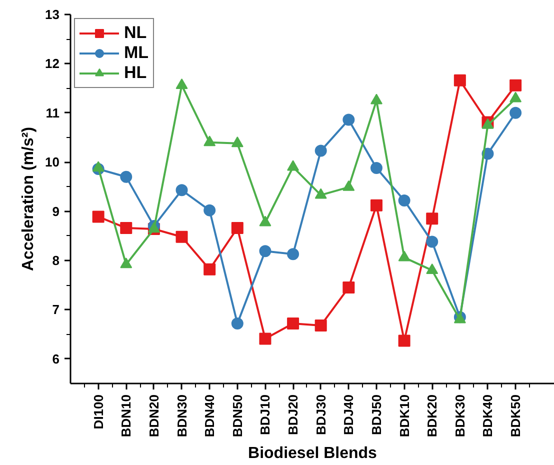 The width and height of the screenshot is (554, 465). Describe the element at coordinates (29, 199) in the screenshot. I see `y-axis-title: Acceleration (m/s²)` at that location.